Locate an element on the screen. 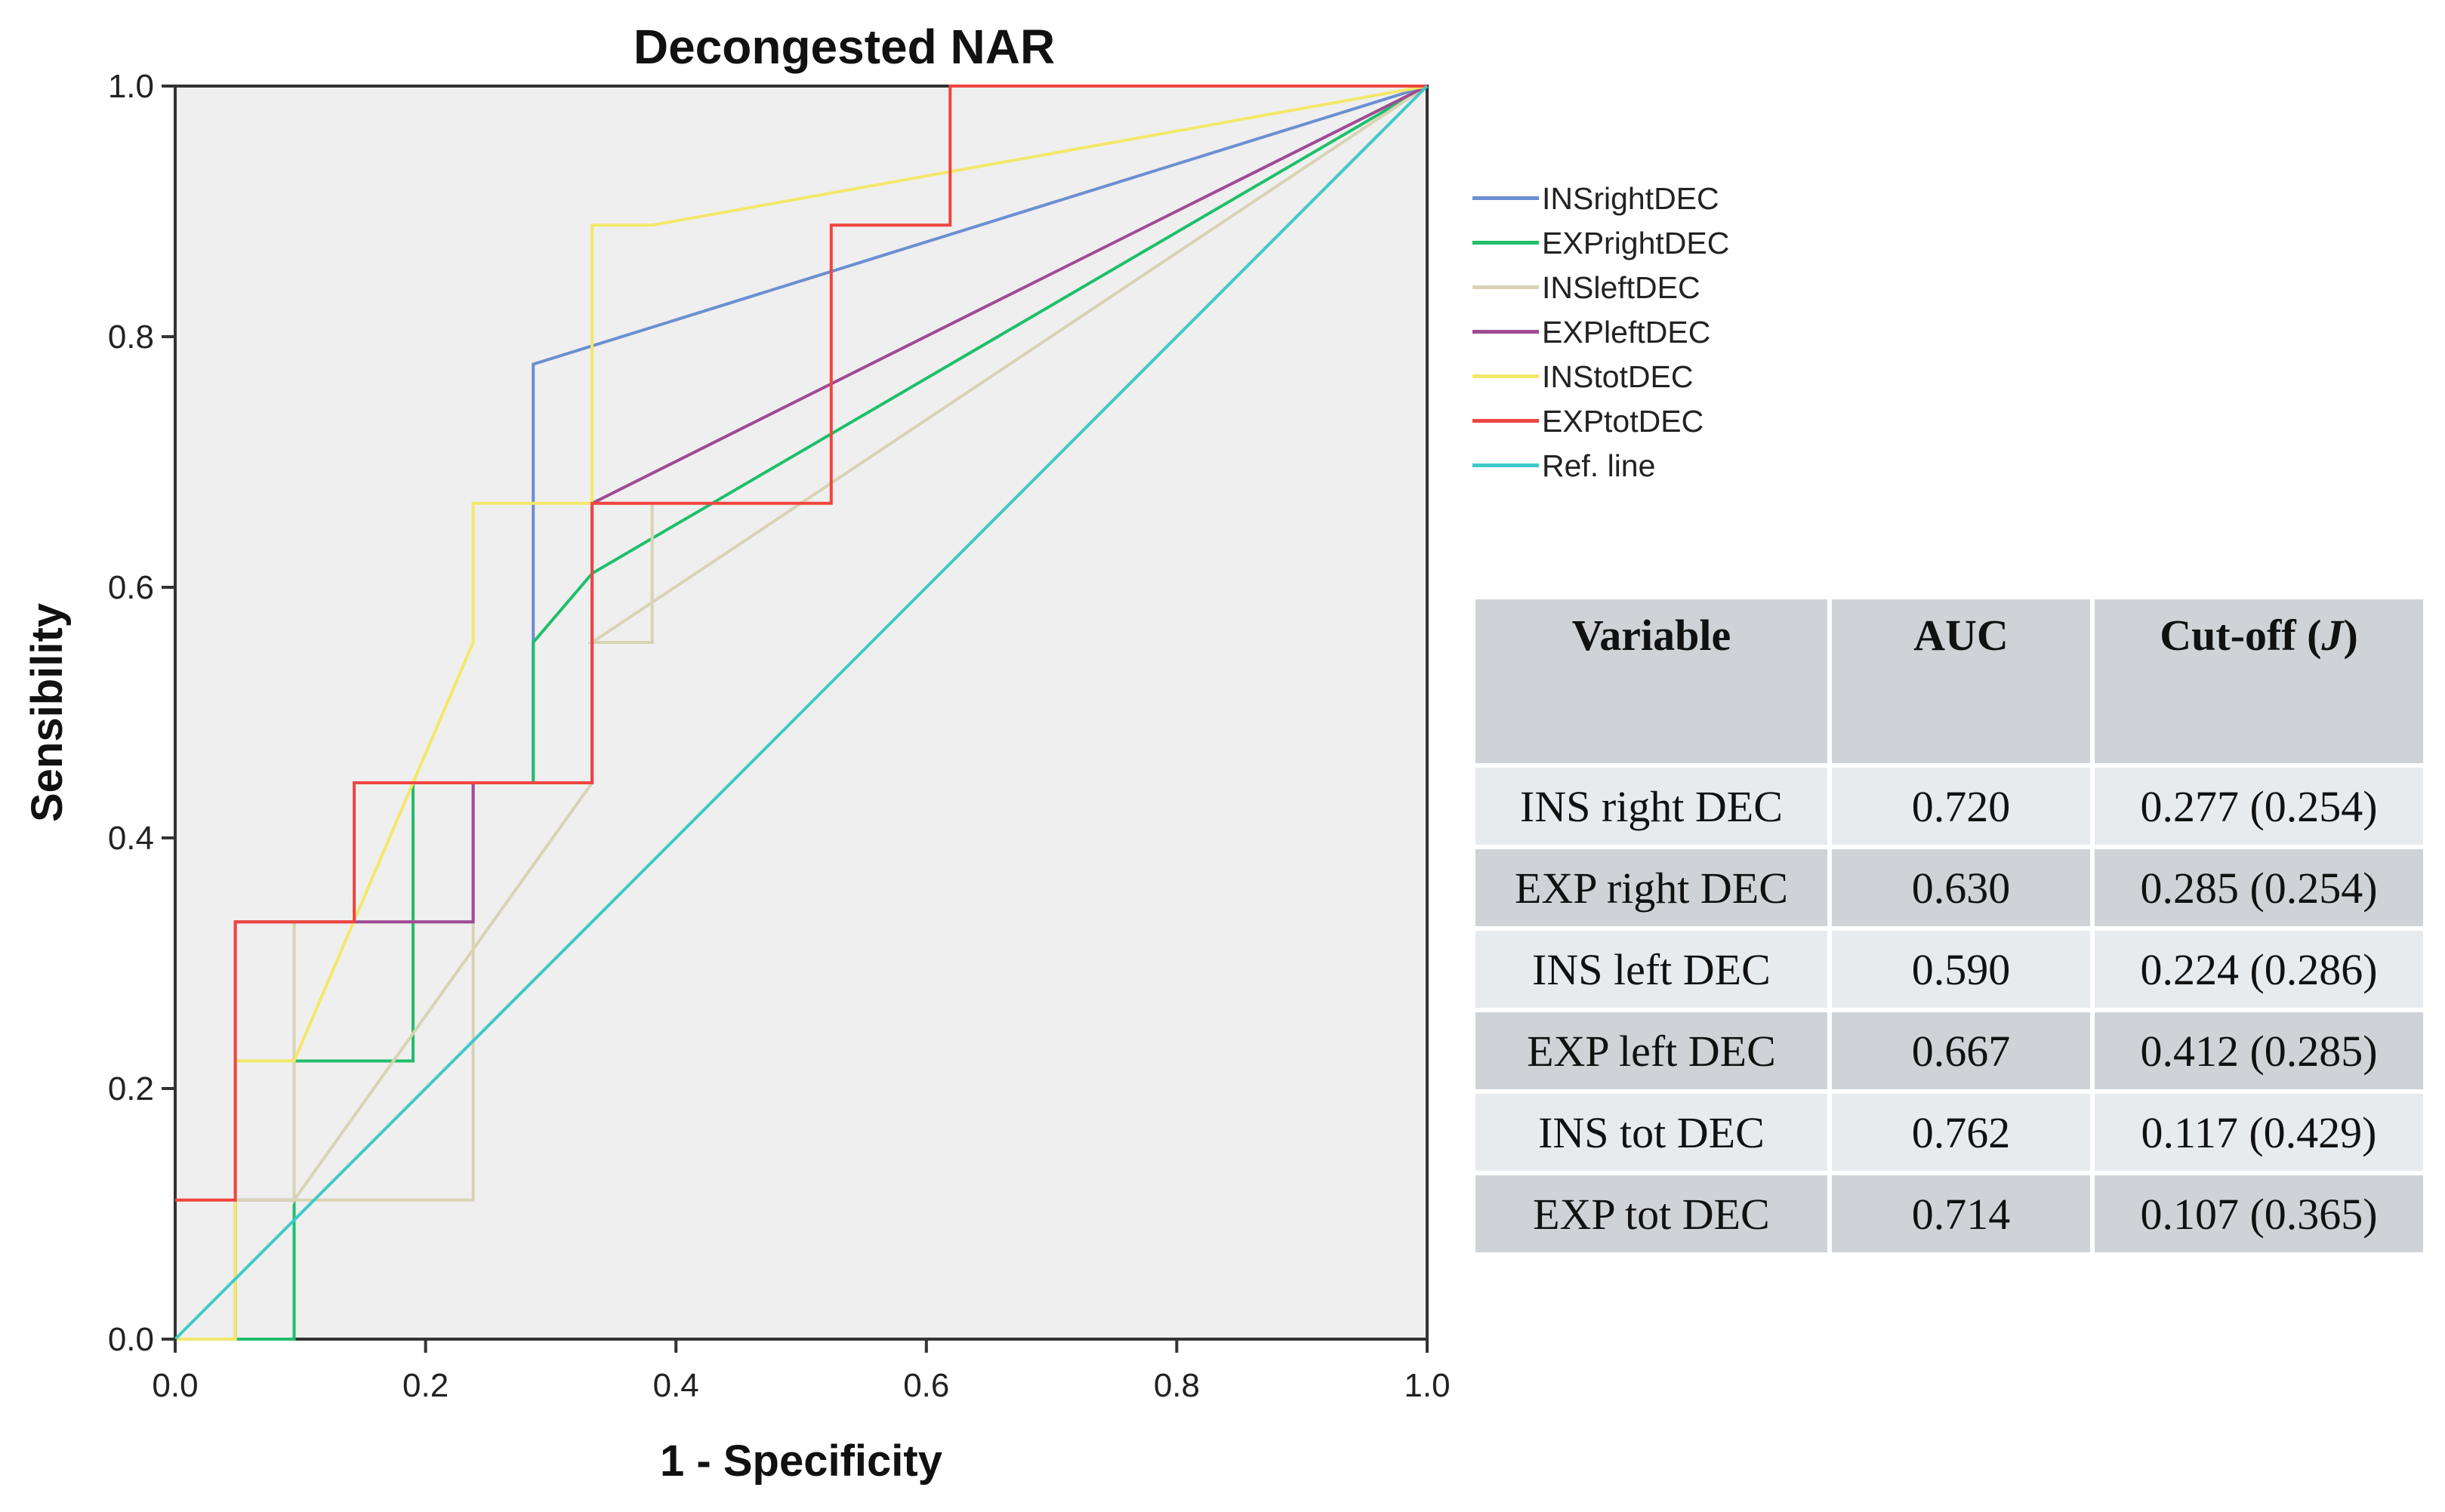 The height and width of the screenshot is (1512, 2445). y-tick-label: 0.8 is located at coordinates (131, 337).